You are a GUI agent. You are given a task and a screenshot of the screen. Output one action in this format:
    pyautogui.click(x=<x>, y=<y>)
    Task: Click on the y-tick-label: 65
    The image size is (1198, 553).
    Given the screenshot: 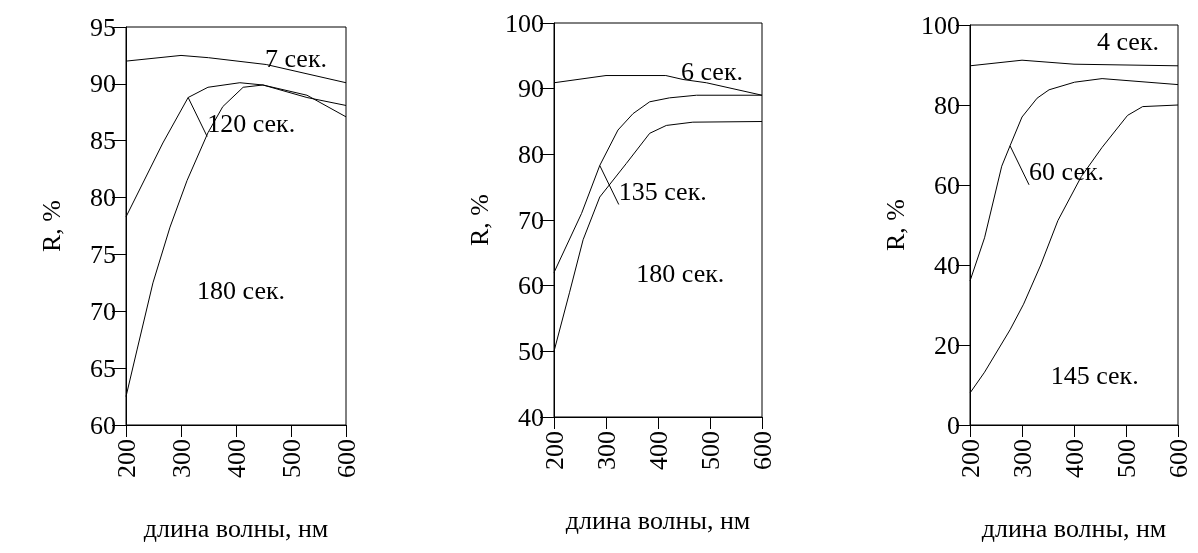 What is the action you would take?
    pyautogui.click(x=103, y=368)
    